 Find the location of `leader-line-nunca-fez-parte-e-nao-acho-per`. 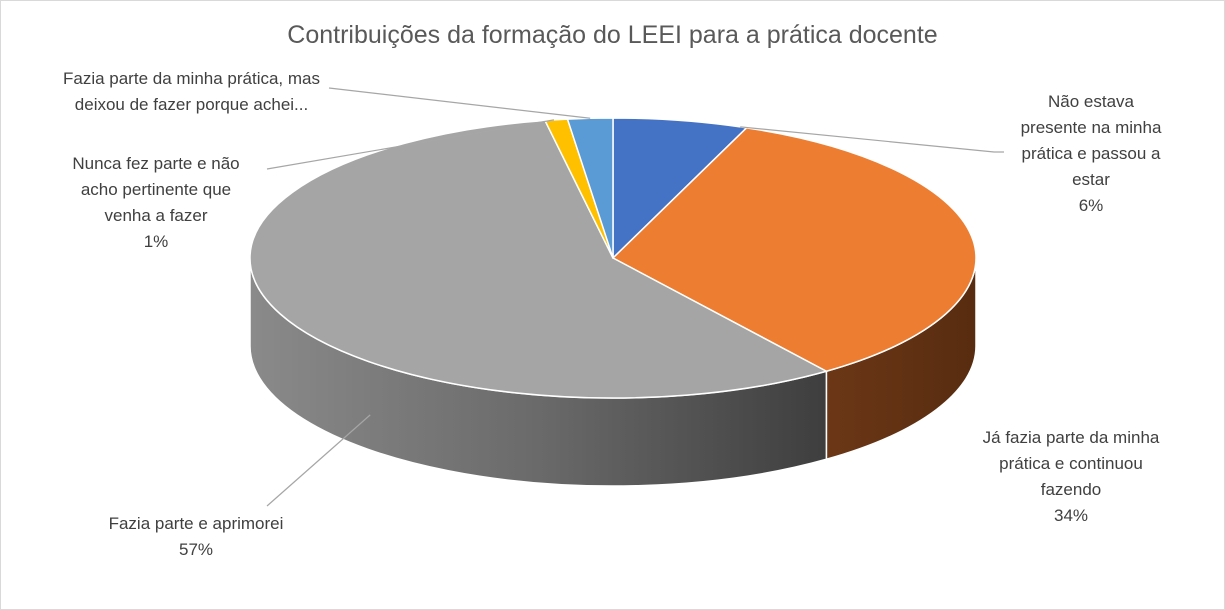

leader-line-nunca-fez-parte-e-nao-acho-per is located at coordinates (410, 144).